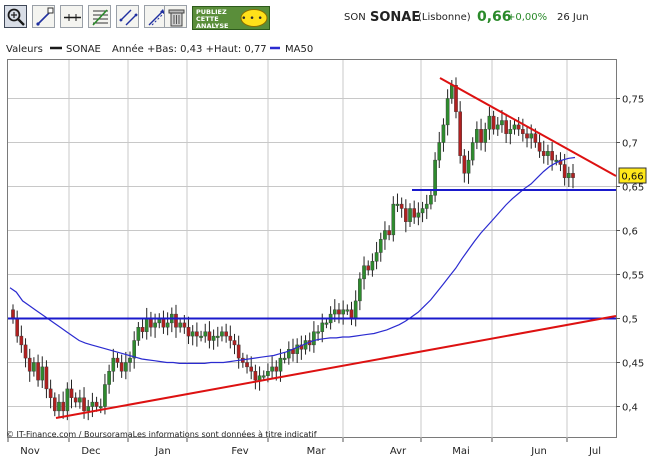  I want to click on zoom-icon, so click(16, 17).